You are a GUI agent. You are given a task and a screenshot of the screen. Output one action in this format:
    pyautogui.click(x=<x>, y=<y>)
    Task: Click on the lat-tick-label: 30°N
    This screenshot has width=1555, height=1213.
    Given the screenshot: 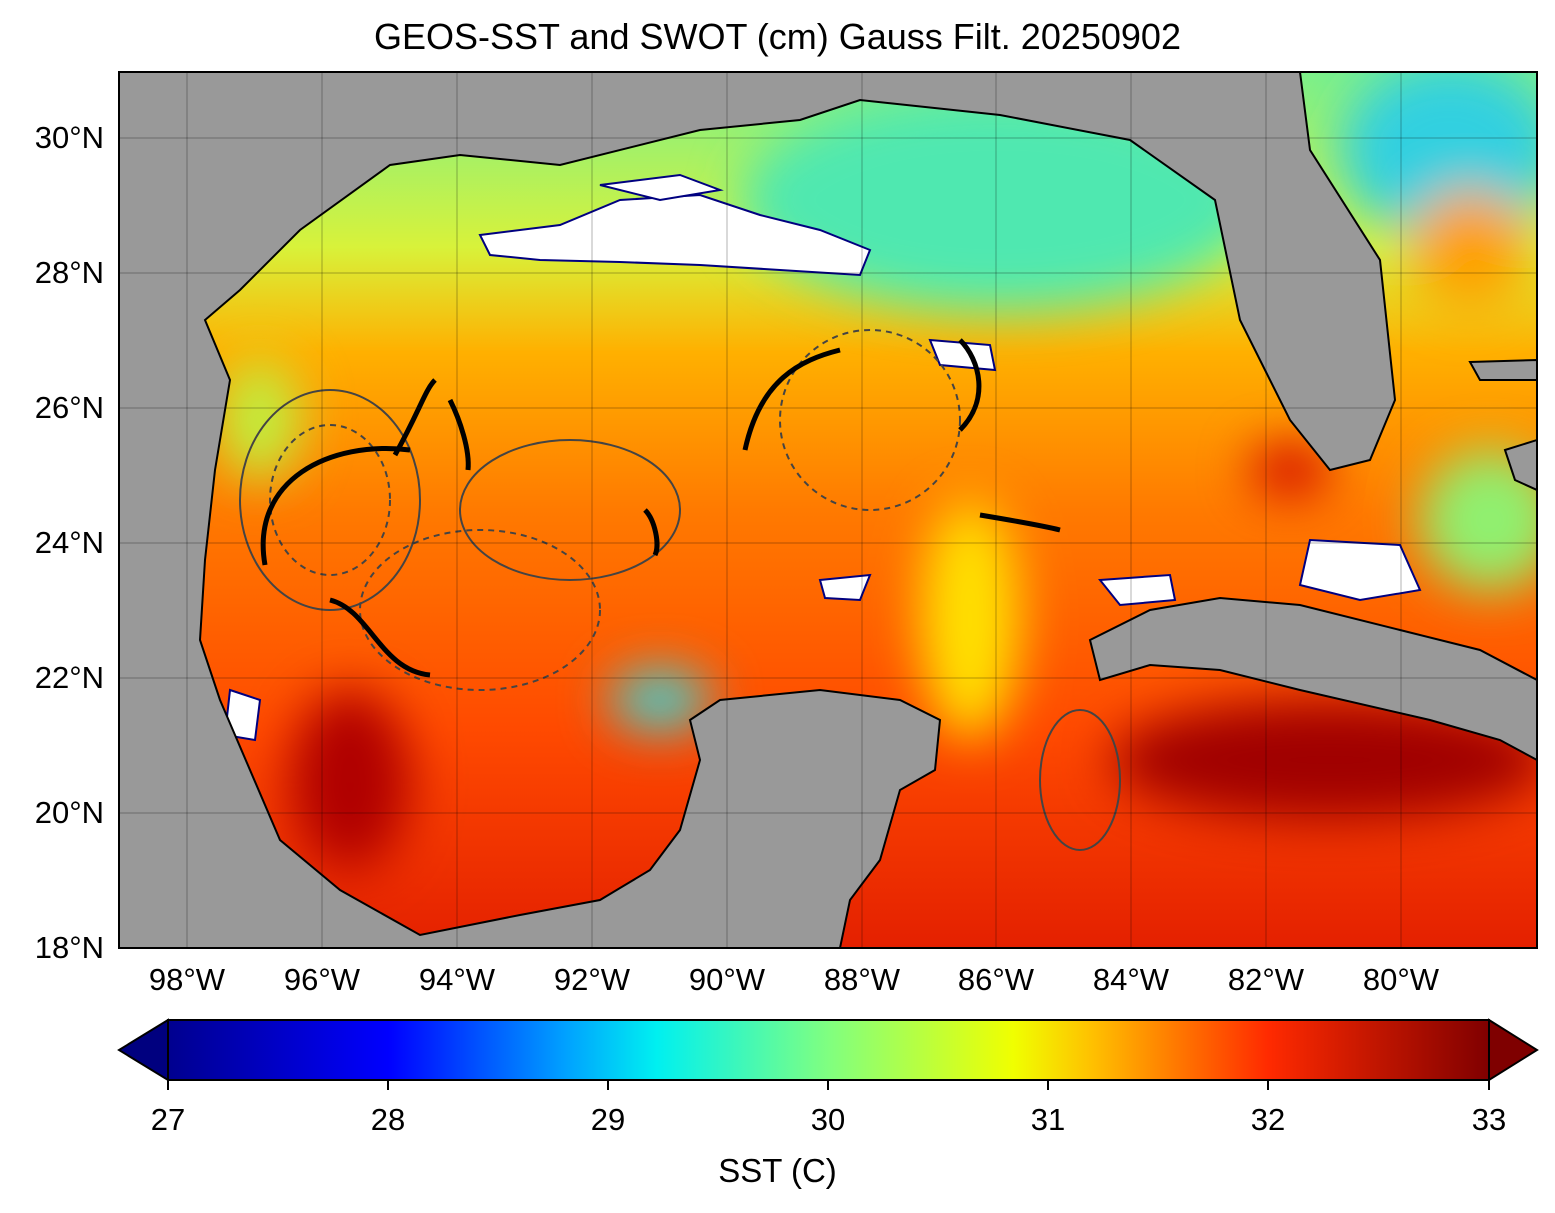 What is the action you would take?
    pyautogui.click(x=69, y=137)
    